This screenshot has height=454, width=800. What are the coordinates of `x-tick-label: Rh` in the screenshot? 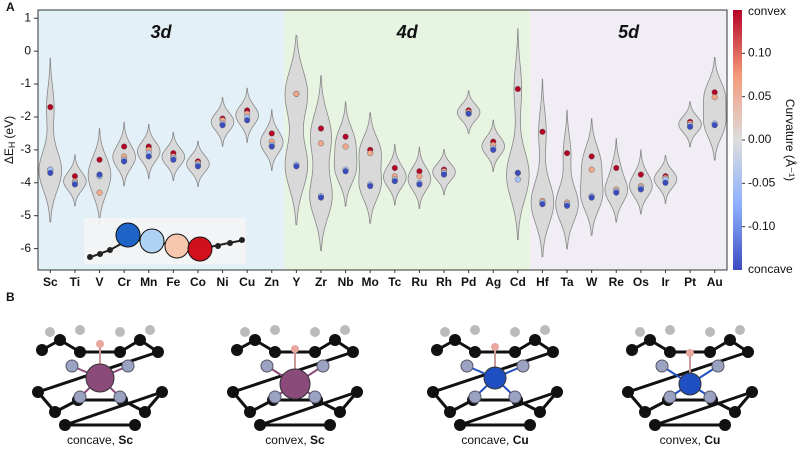 It's located at (444, 282).